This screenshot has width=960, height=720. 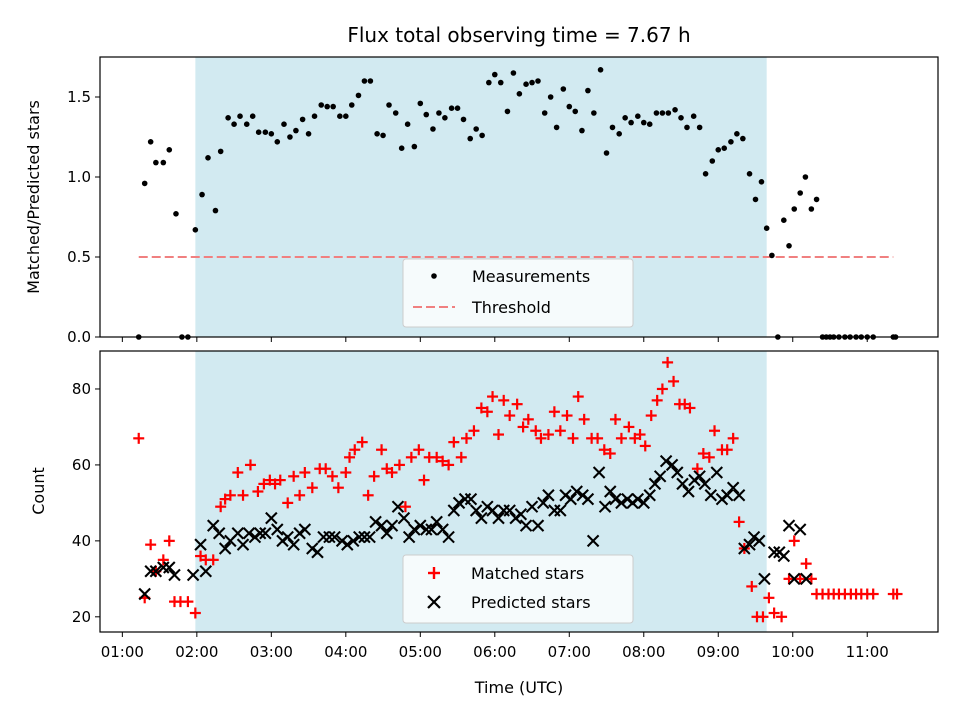 What do you see at coordinates (79, 97) in the screenshot?
I see `top-y-tick-label: 1.5` at bounding box center [79, 97].